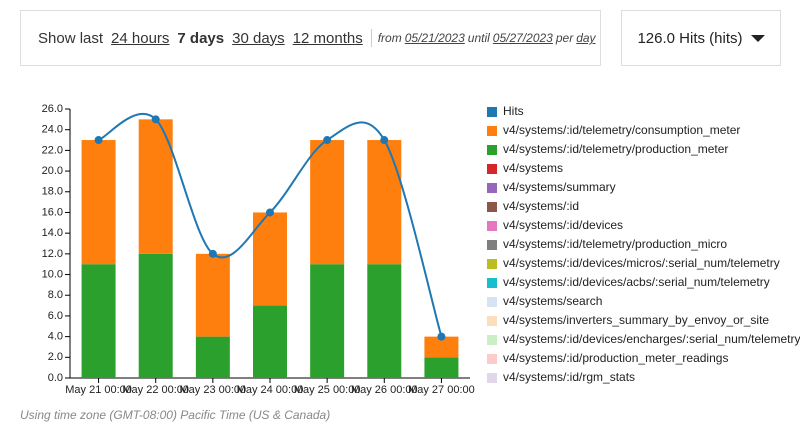 The width and height of the screenshot is (800, 434). Describe the element at coordinates (541, 206) in the screenshot. I see `legend-label: v4/systems/:id` at that location.